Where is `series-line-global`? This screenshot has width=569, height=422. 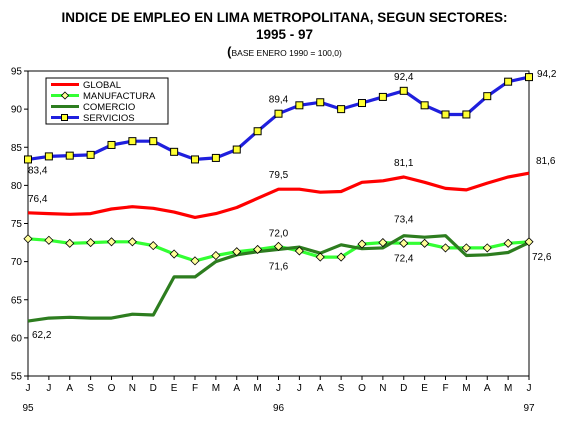 series-line-global is located at coordinates (278, 195).